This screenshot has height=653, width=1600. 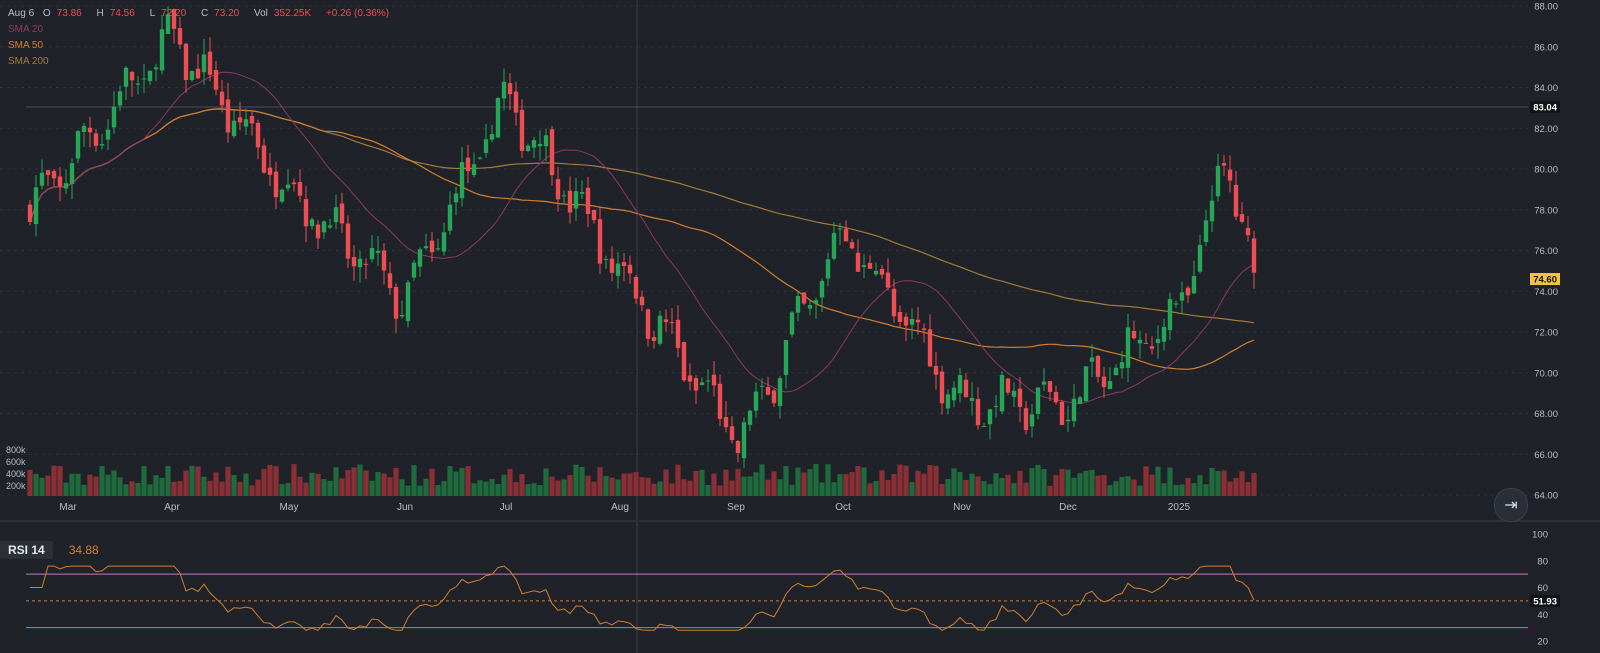 What do you see at coordinates (1546, 129) in the screenshot?
I see `price-tick-label: 82.00` at bounding box center [1546, 129].